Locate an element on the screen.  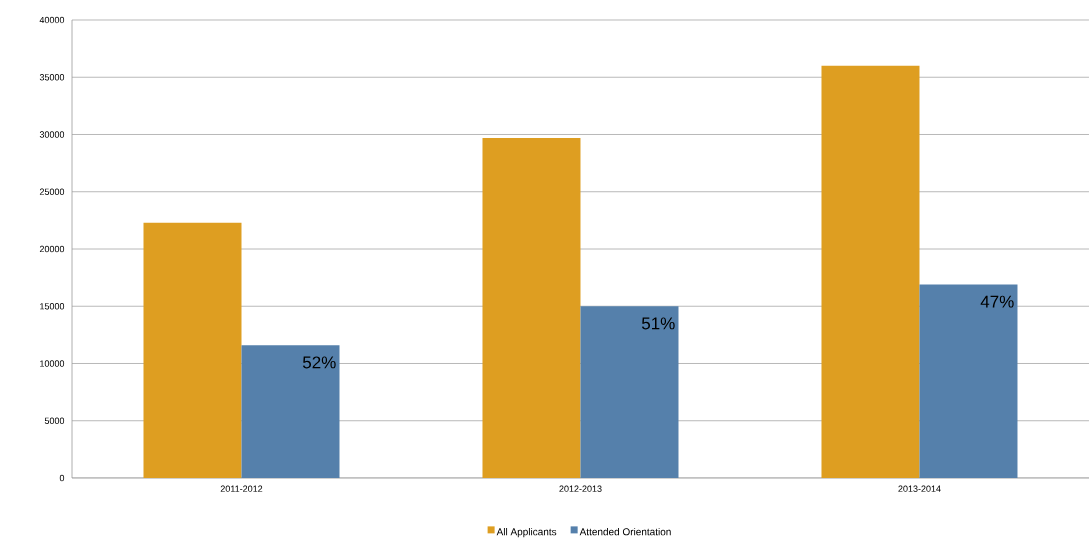
y-tick-label: 15000 is located at coordinates (52, 306).